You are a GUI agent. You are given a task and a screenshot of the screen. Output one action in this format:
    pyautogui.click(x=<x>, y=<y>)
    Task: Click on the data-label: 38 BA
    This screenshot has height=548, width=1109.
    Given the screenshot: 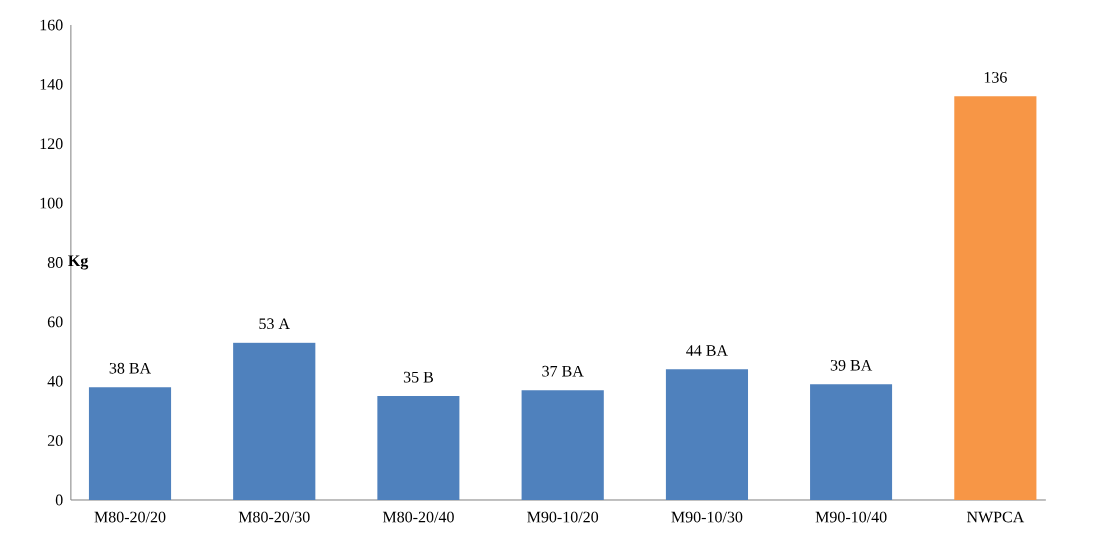 What is the action you would take?
    pyautogui.click(x=130, y=368)
    